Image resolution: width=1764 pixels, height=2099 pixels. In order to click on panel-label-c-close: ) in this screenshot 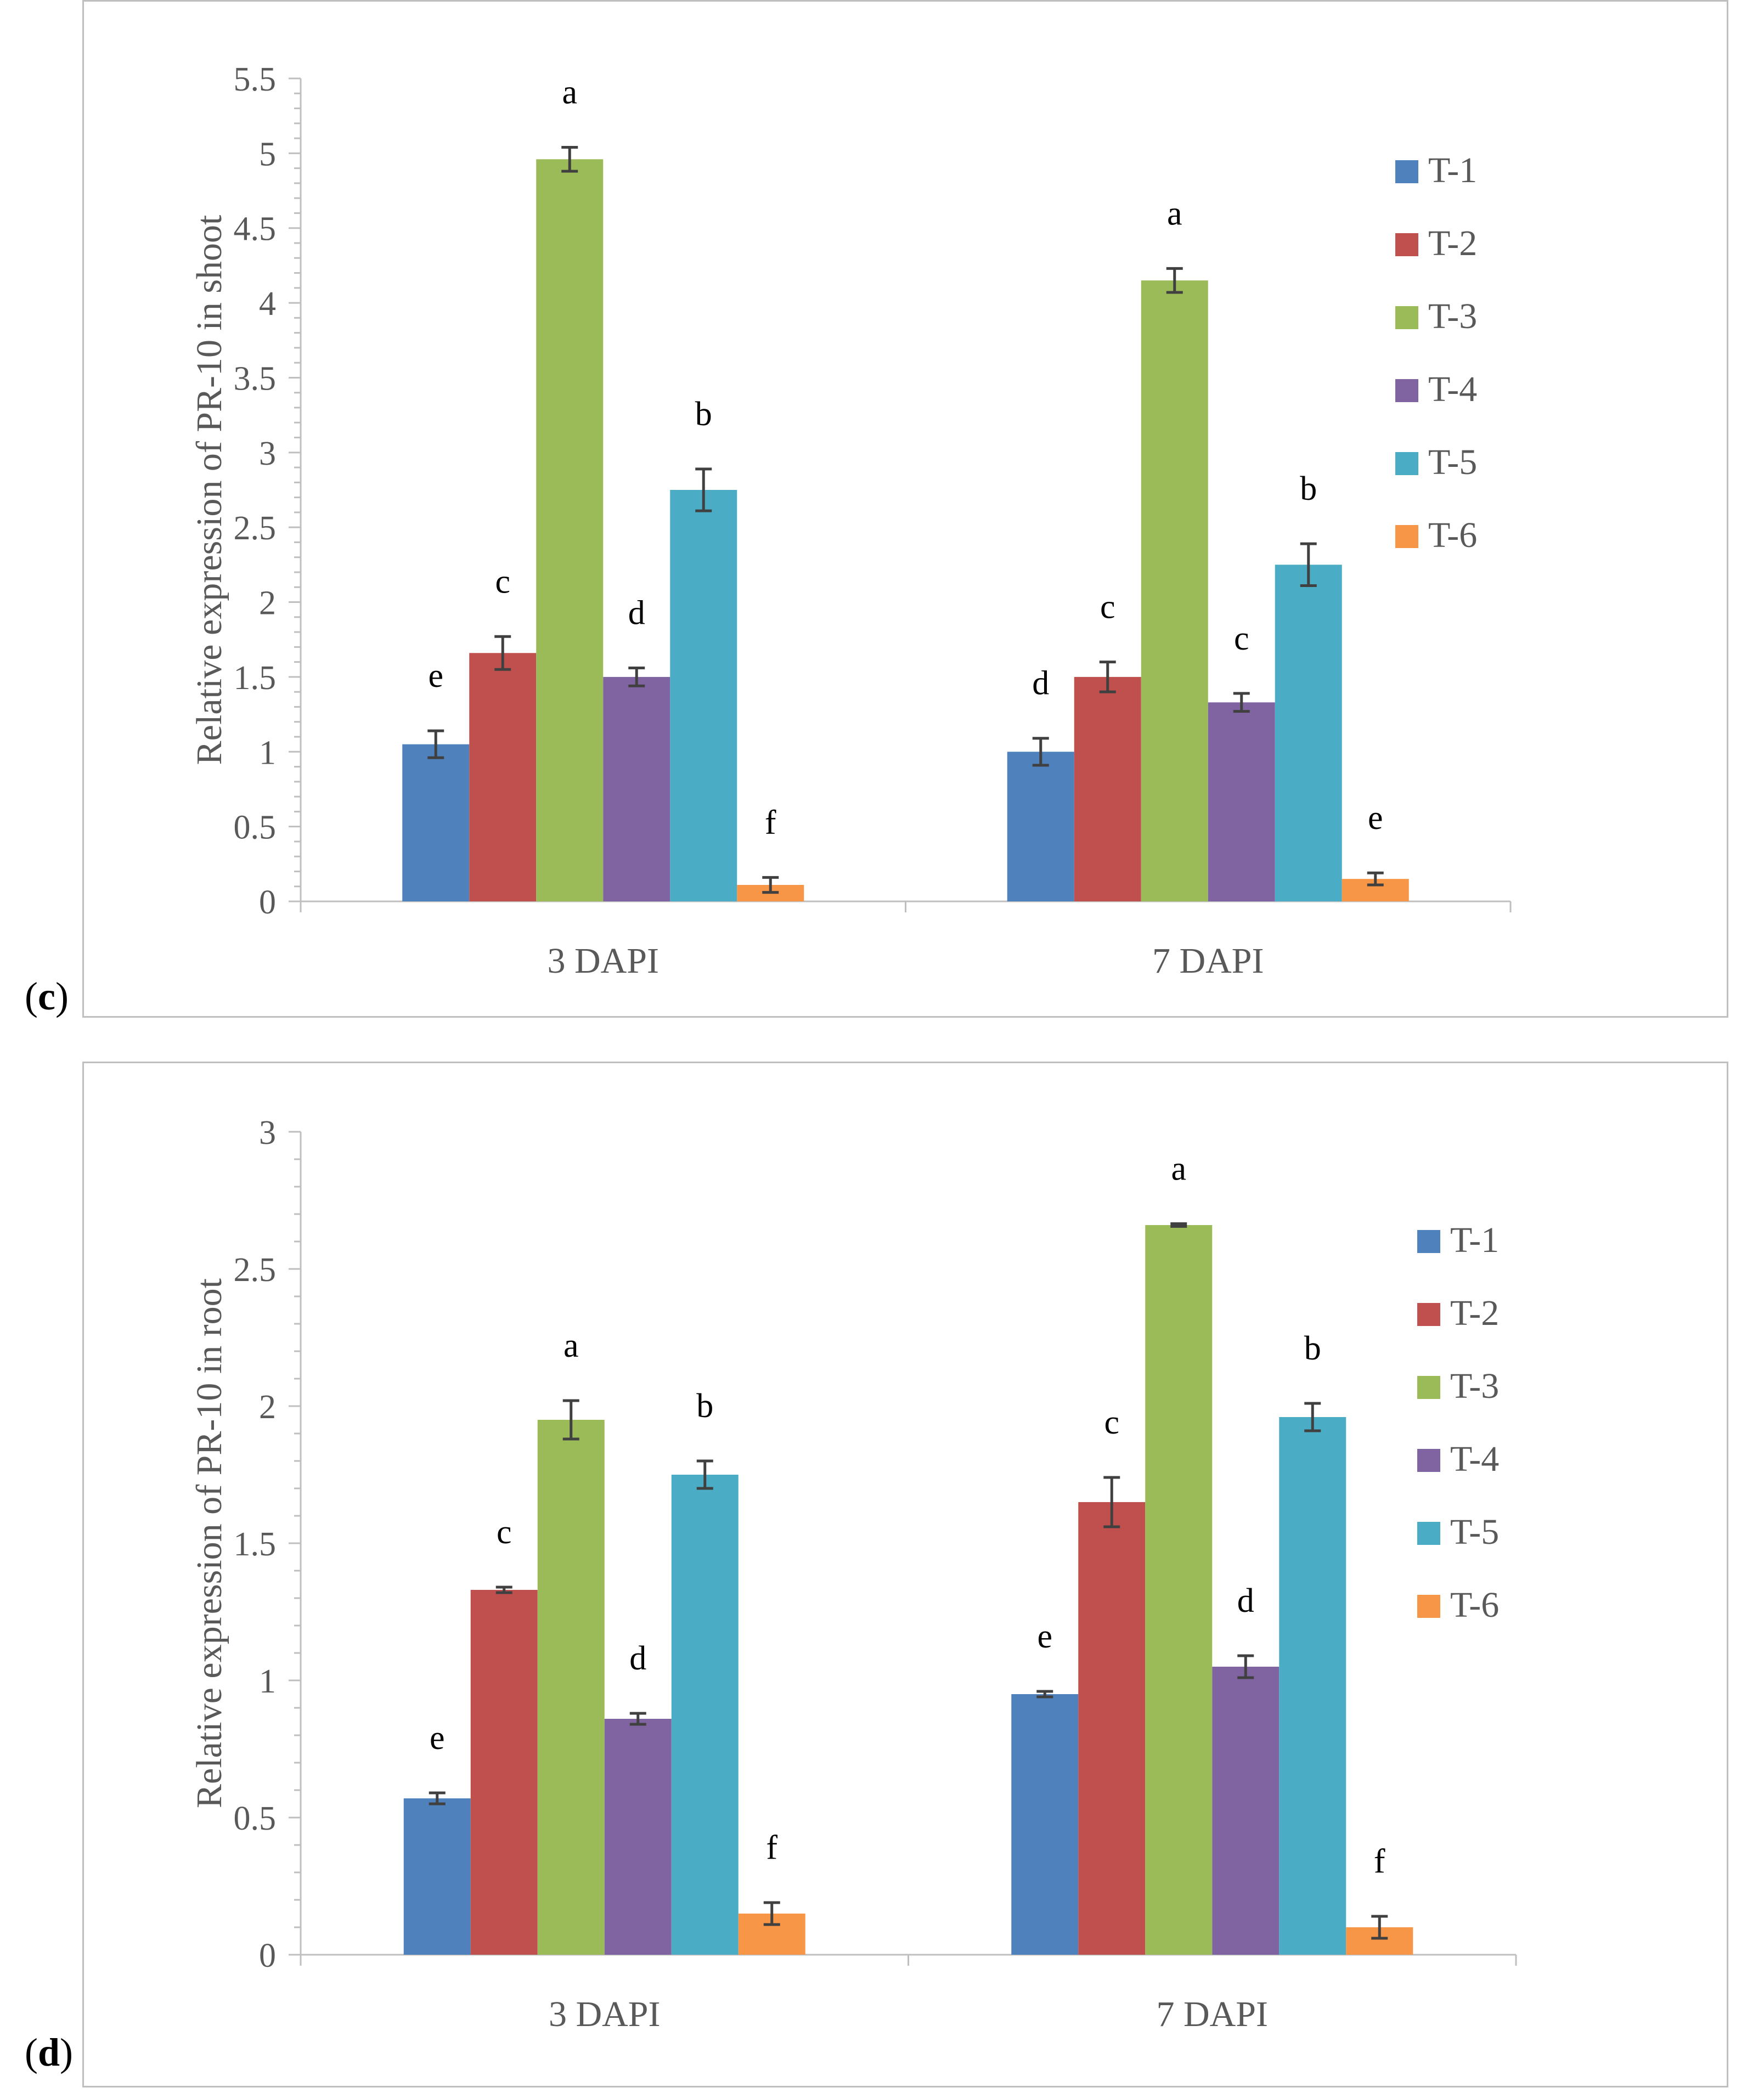, I will do `click(62, 996)`.